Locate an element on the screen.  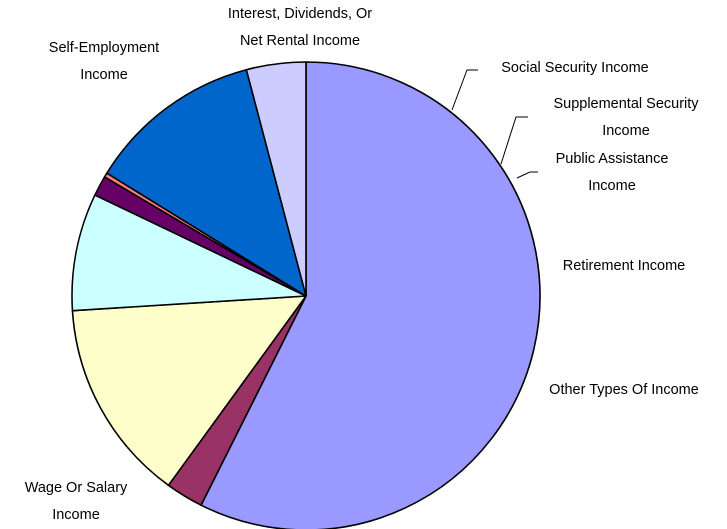
label-line: Social Security Income is located at coordinates (574, 68).